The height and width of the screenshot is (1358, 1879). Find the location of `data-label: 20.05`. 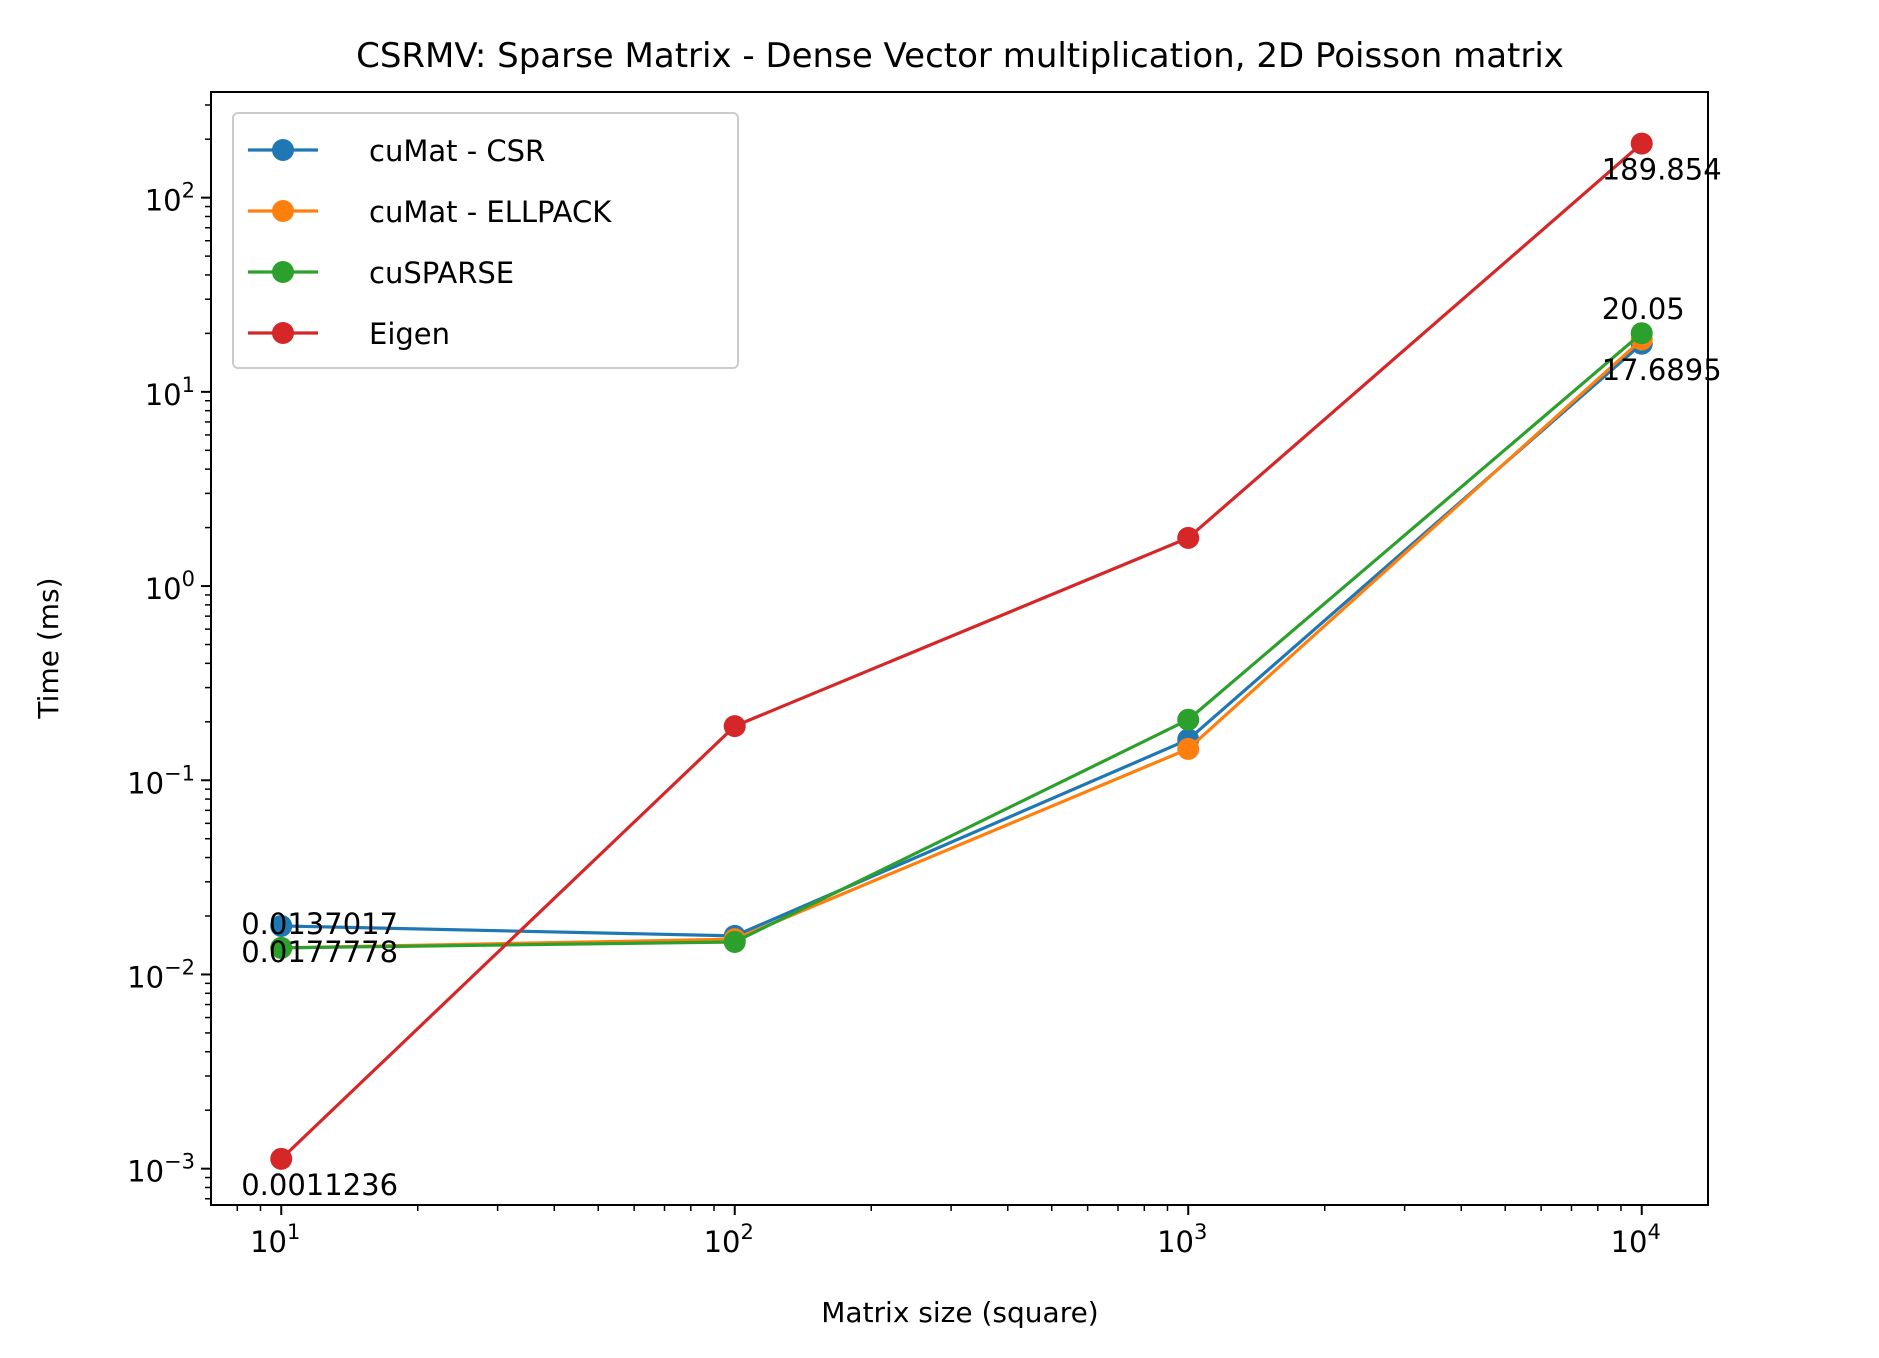

data-label: 20.05 is located at coordinates (1643, 309).